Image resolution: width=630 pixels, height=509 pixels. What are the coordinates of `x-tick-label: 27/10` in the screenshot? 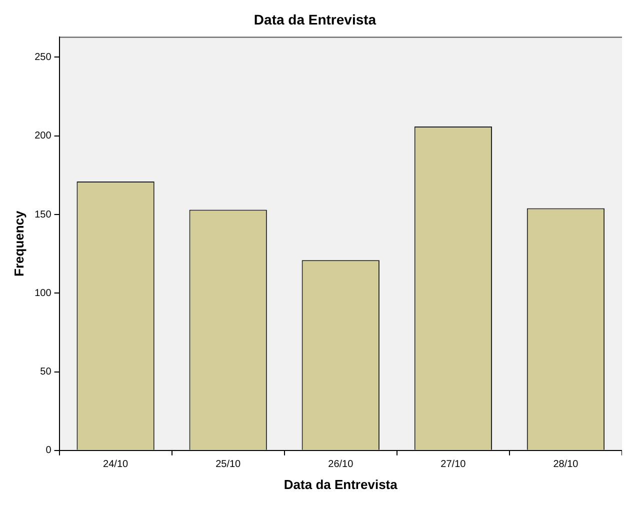 It's located at (453, 464).